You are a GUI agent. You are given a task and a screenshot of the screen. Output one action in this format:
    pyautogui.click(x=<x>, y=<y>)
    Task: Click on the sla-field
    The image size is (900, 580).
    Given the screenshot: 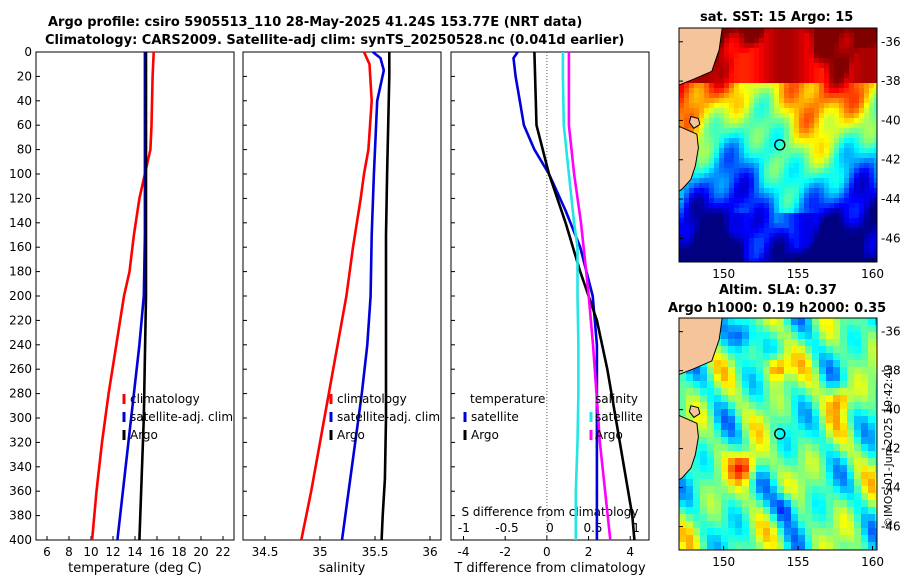 What is the action you would take?
    pyautogui.click(x=778, y=434)
    